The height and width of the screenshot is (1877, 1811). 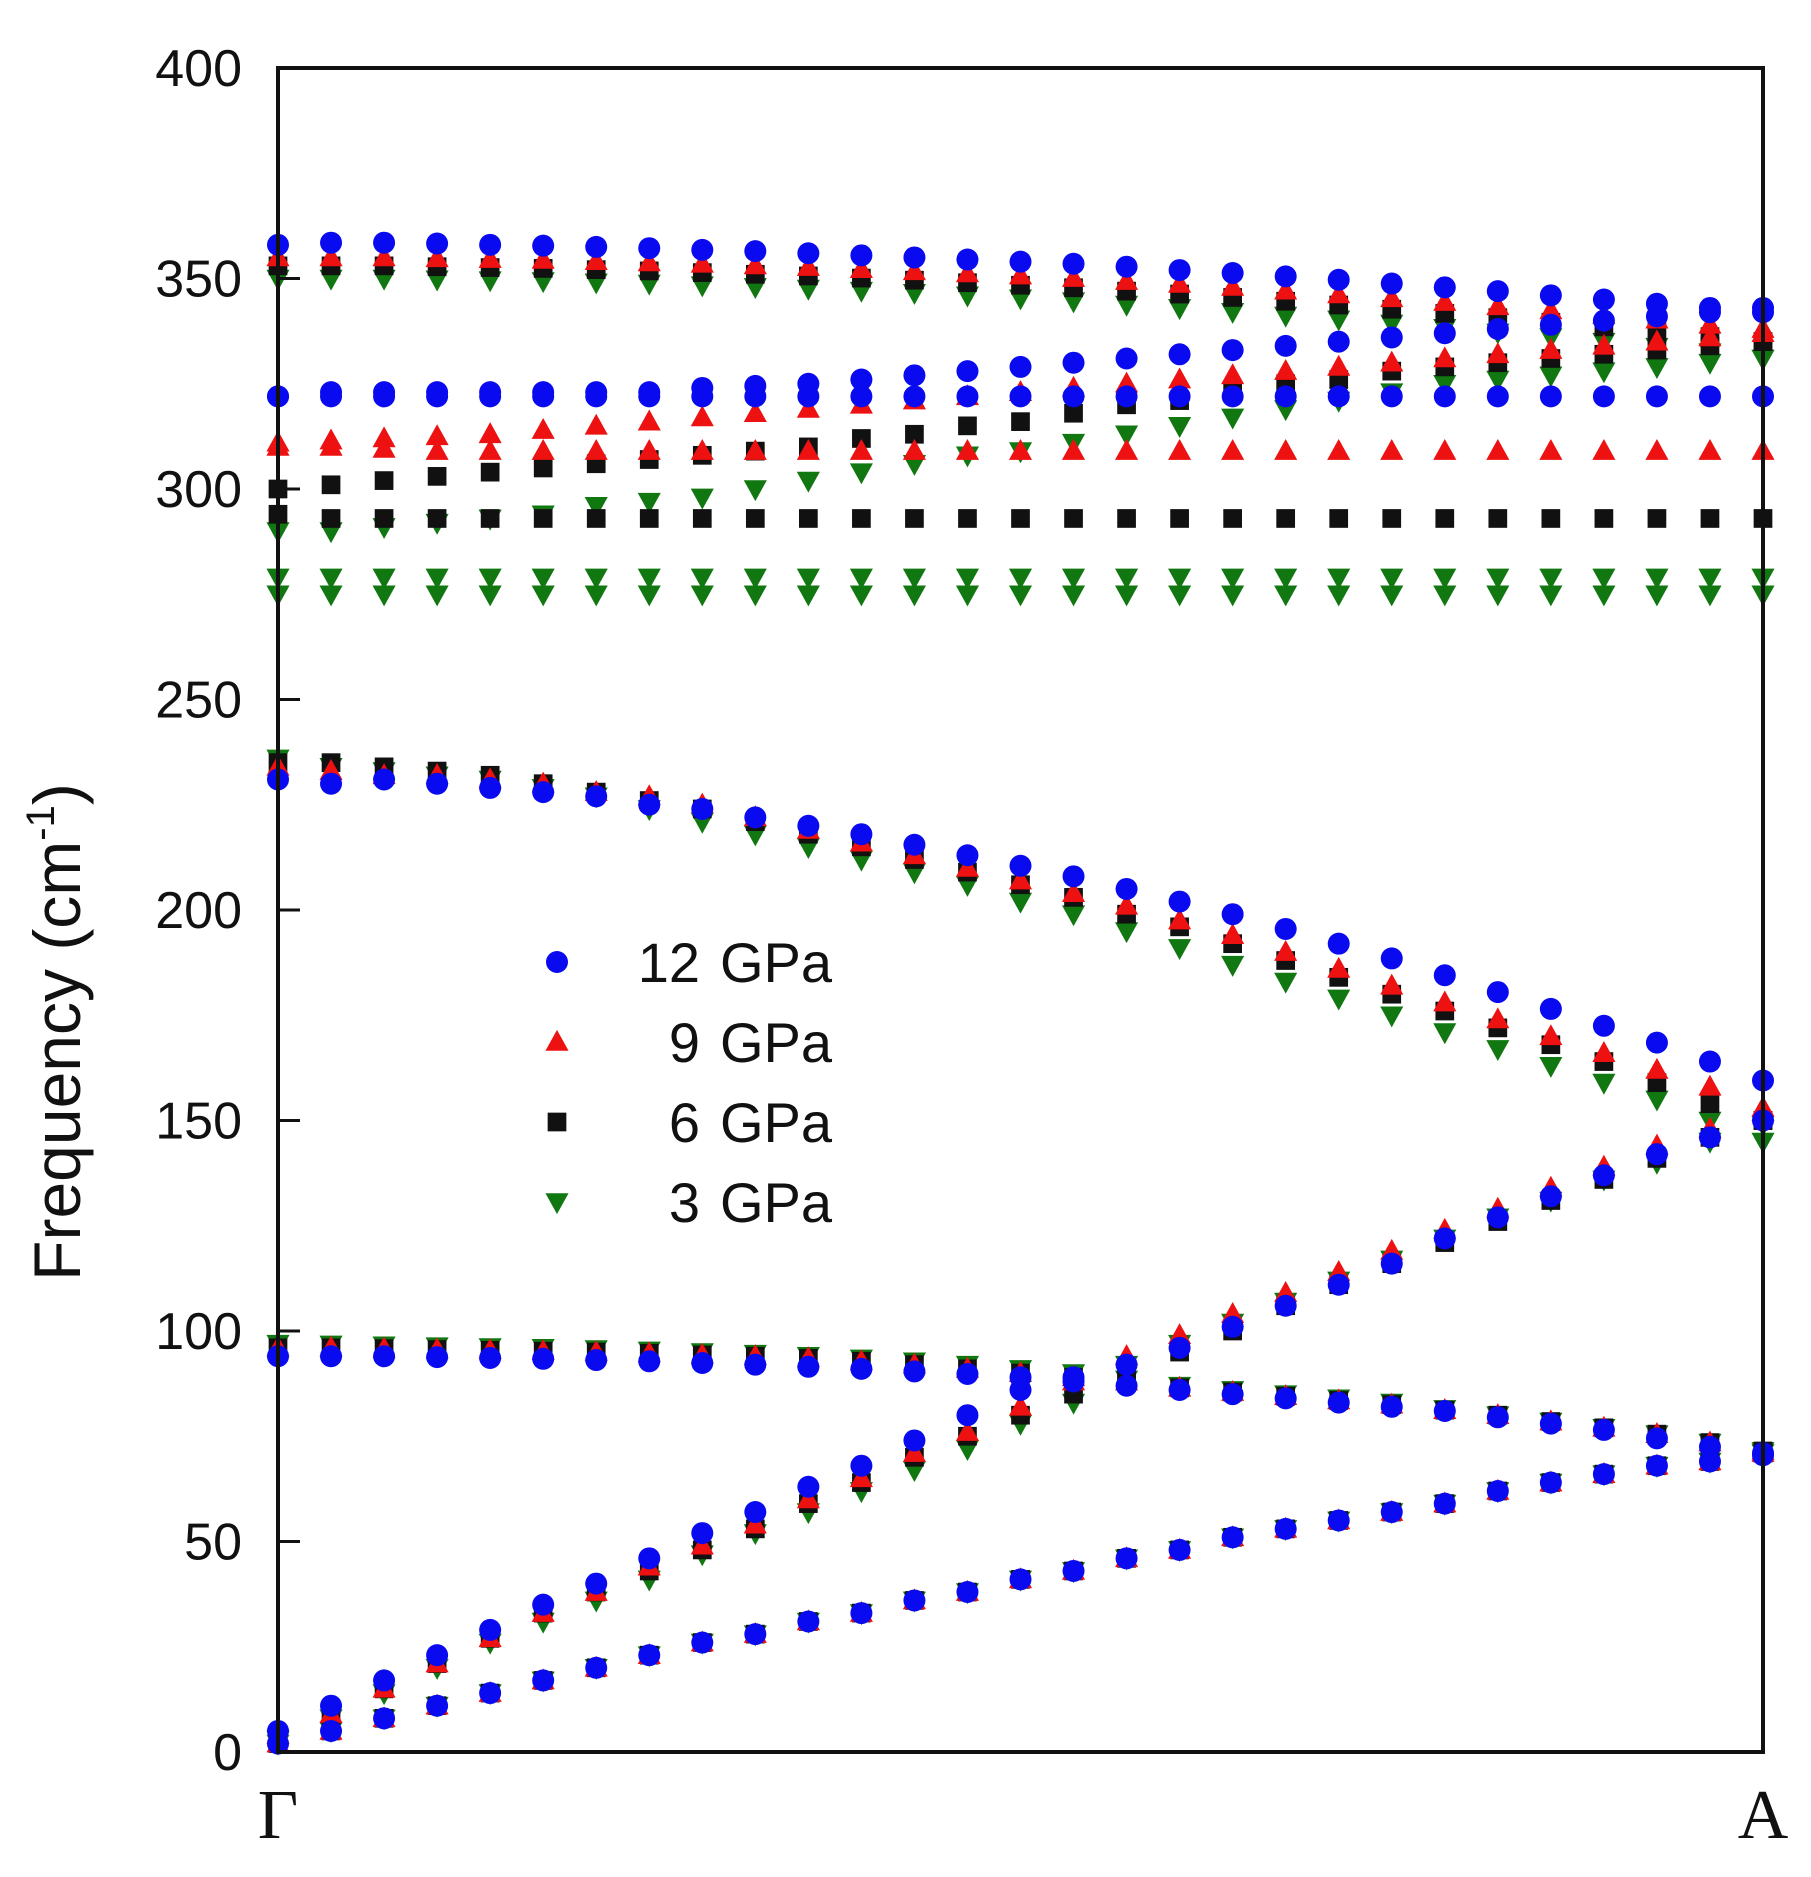 What do you see at coordinates (1020, 1405) in the screenshot?
I see `data-point-9-gpa-b5` at bounding box center [1020, 1405].